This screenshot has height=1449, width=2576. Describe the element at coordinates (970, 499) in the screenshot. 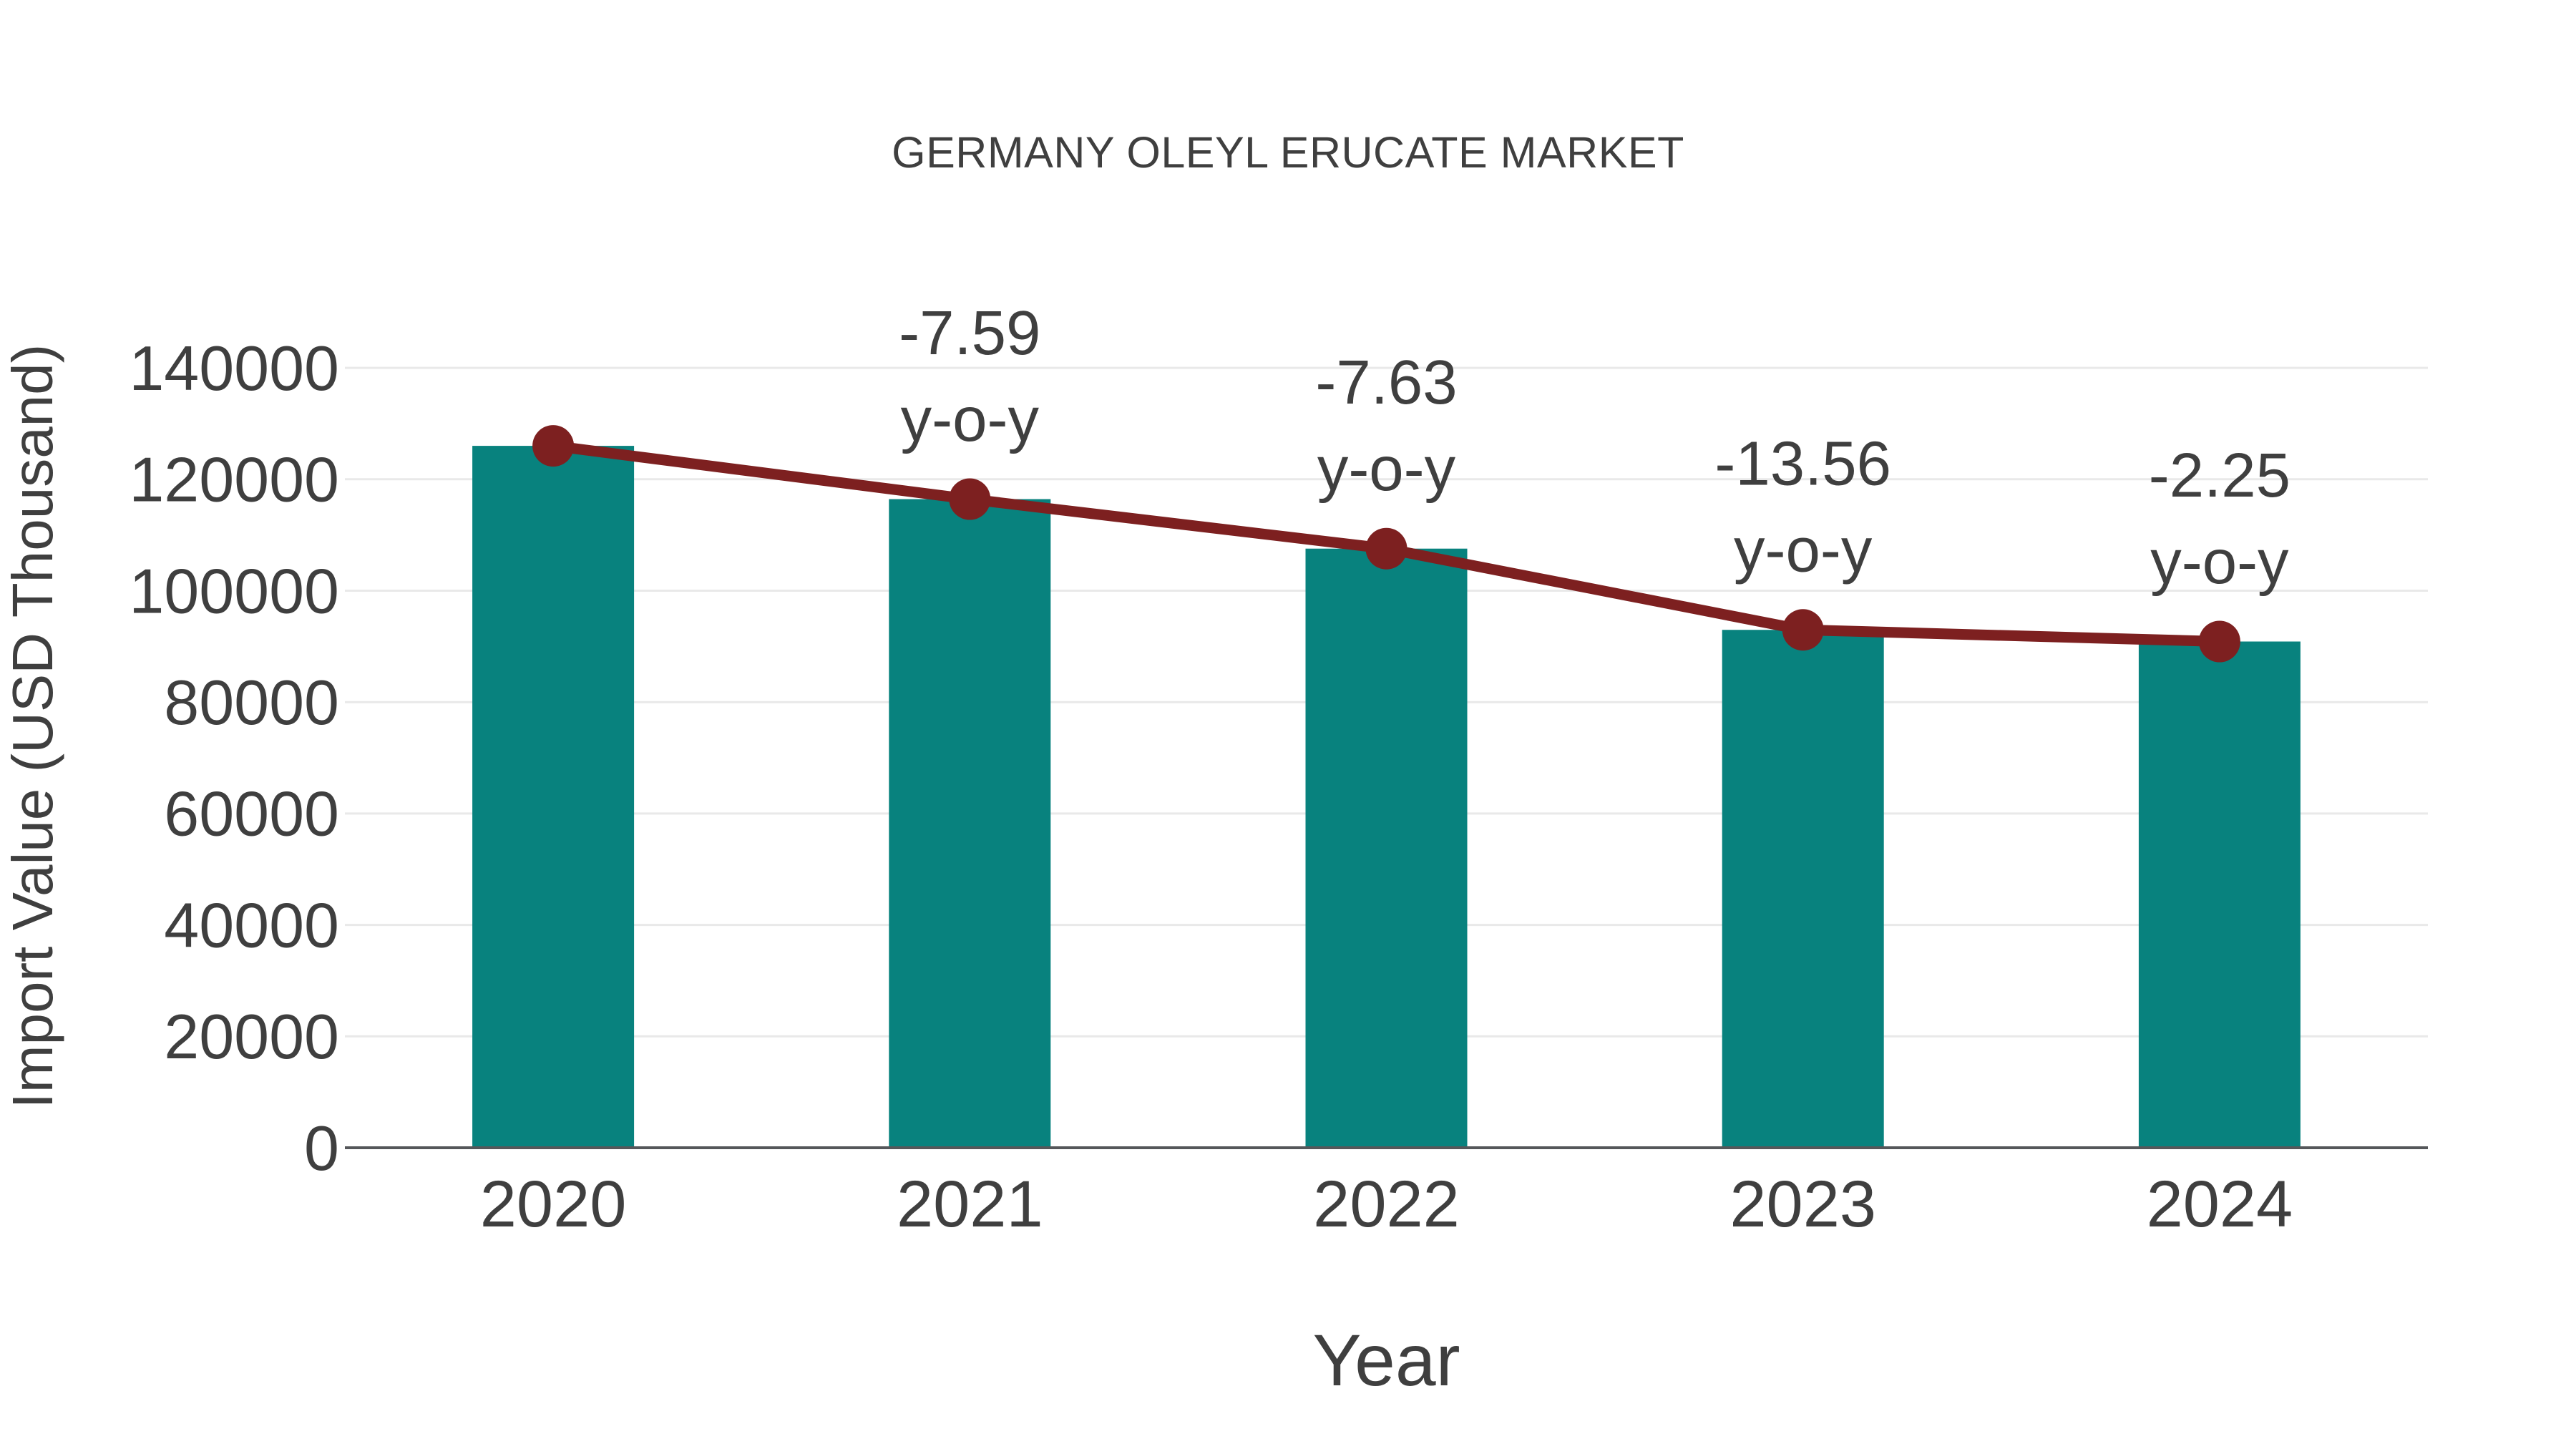

I see `marker-2021` at that location.